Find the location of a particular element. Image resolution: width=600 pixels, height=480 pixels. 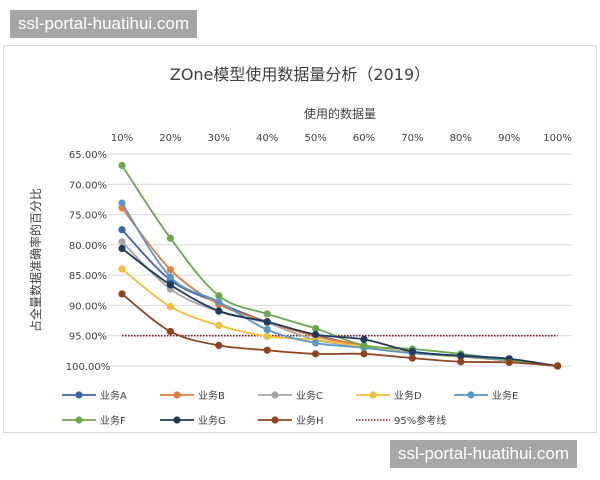

x-axis-label: 使用的数据量 is located at coordinates (340, 113).